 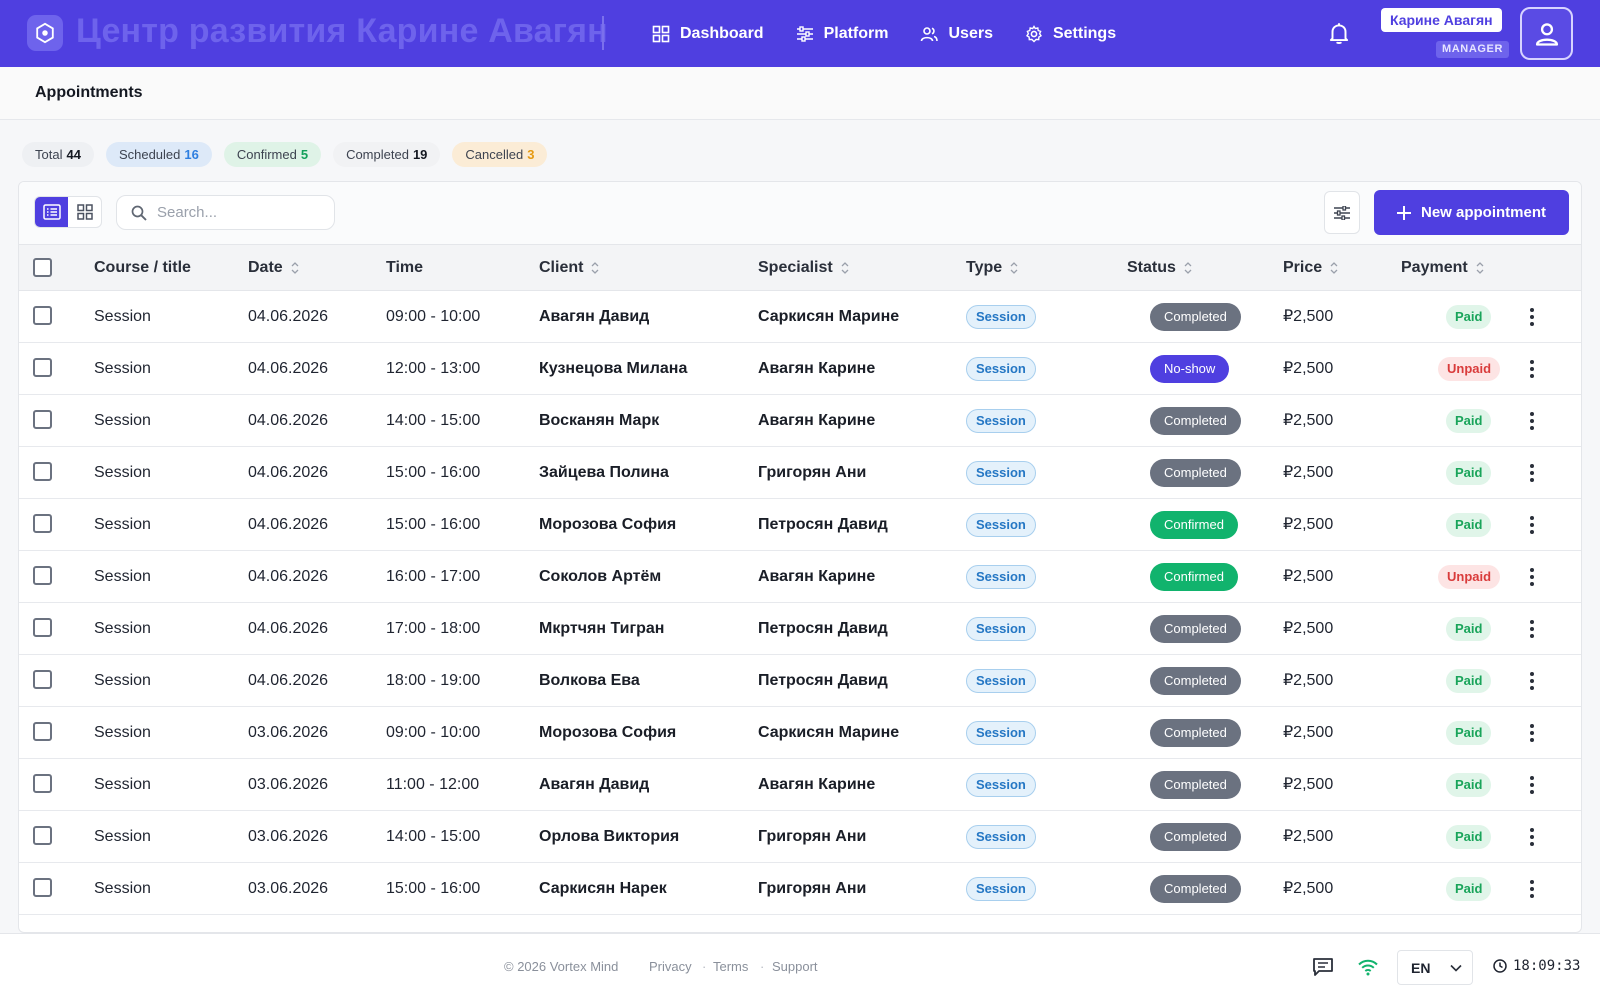 What do you see at coordinates (829, 732) in the screenshot?
I see `cell-specialist: Саркисян Марине` at bounding box center [829, 732].